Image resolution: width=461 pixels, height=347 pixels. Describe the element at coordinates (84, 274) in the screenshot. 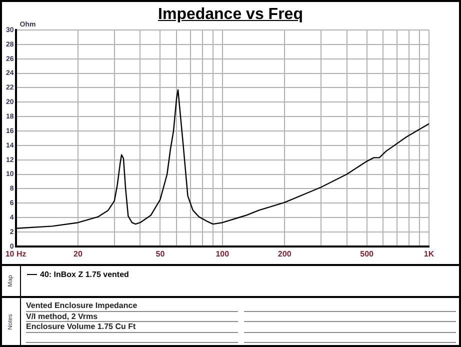

I see `legend-label: 40: InBox Z 1.75 vented` at that location.